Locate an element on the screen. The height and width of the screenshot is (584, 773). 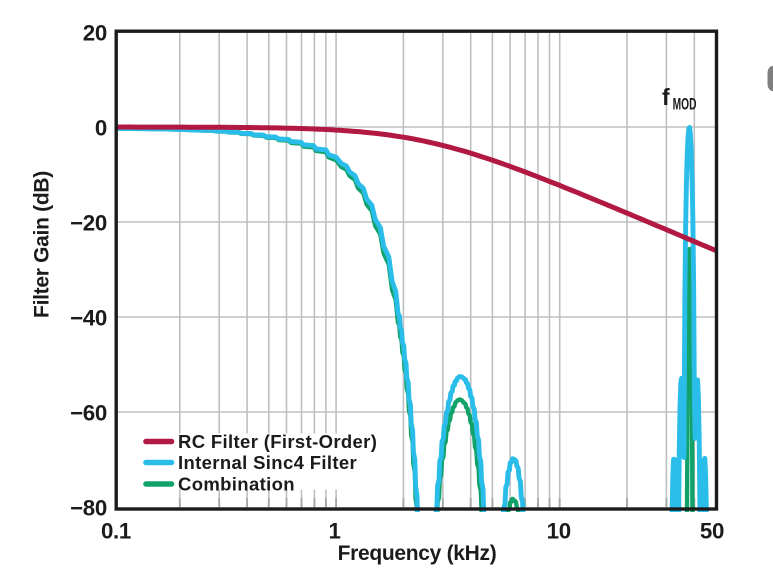
svg-text: 10 is located at coordinates (559, 530).